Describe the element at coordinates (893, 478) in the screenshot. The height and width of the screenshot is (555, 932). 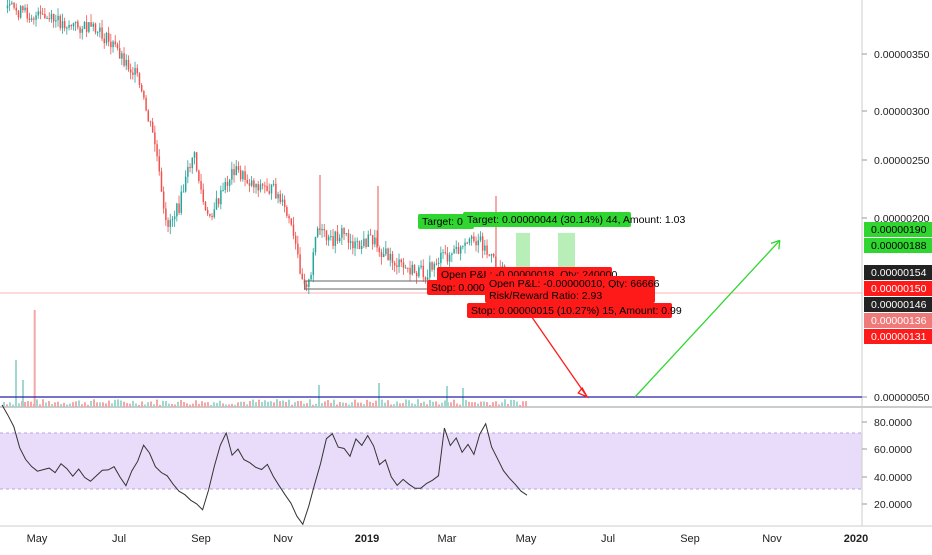
I see `rsi-tick-label: 40.0000` at that location.